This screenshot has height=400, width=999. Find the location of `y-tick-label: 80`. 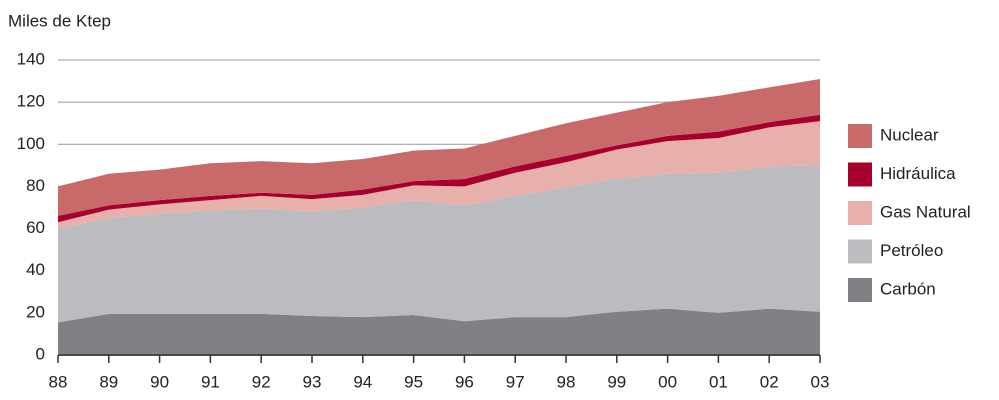

y-tick-label: 80 is located at coordinates (35, 185).